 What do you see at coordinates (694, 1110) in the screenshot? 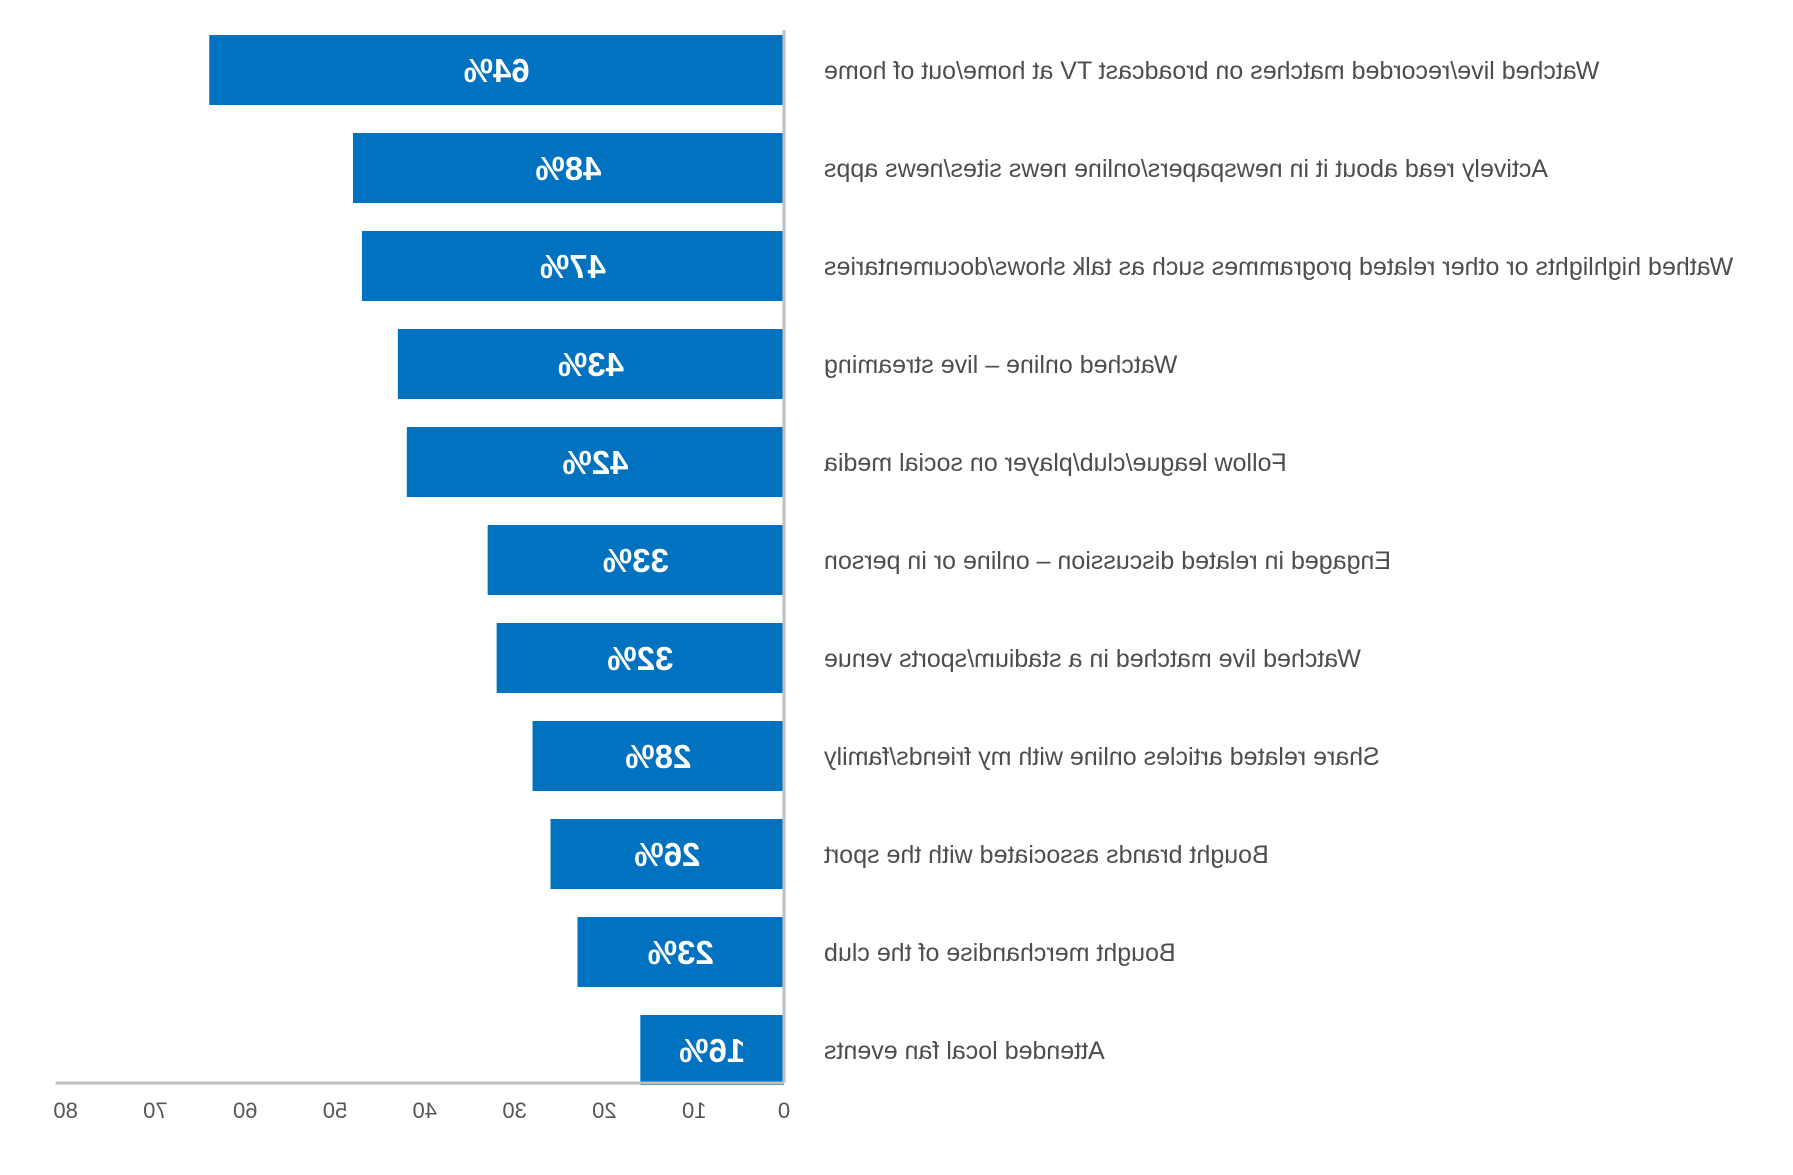
I see `x-tick-label-1: 10` at bounding box center [694, 1110].